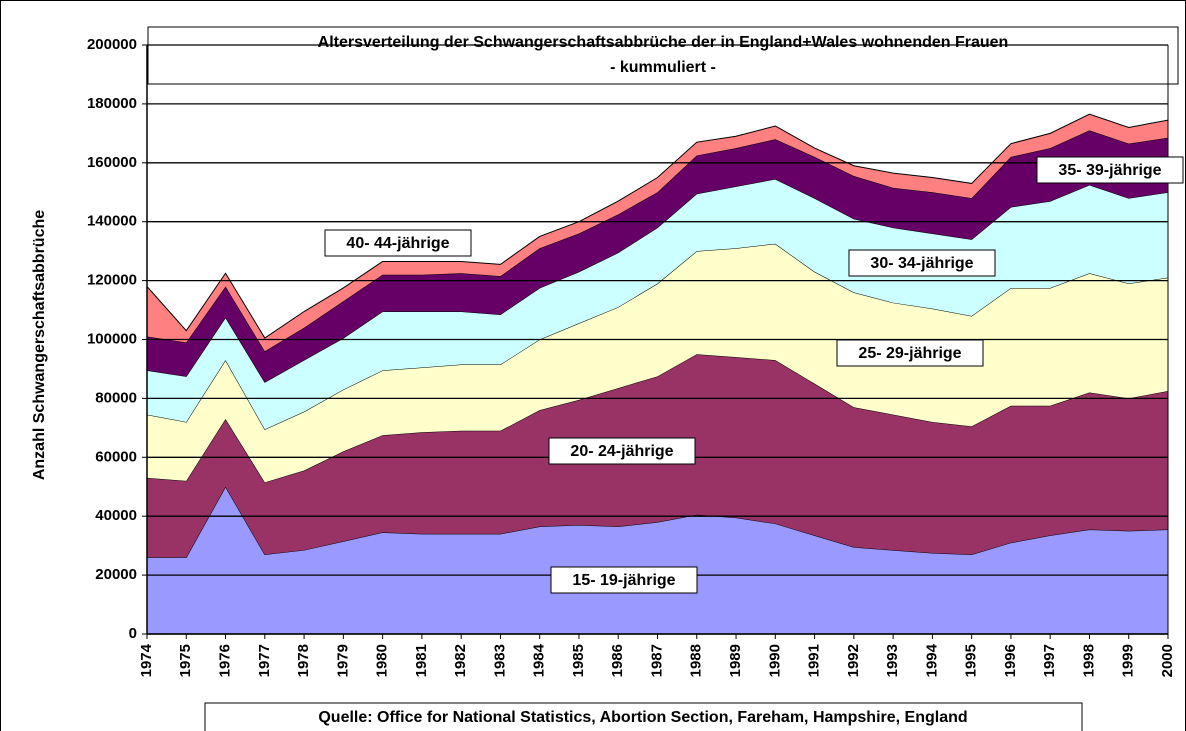 Image resolution: width=1186 pixels, height=731 pixels. I want to click on x-tick-label: 1979, so click(342, 660).